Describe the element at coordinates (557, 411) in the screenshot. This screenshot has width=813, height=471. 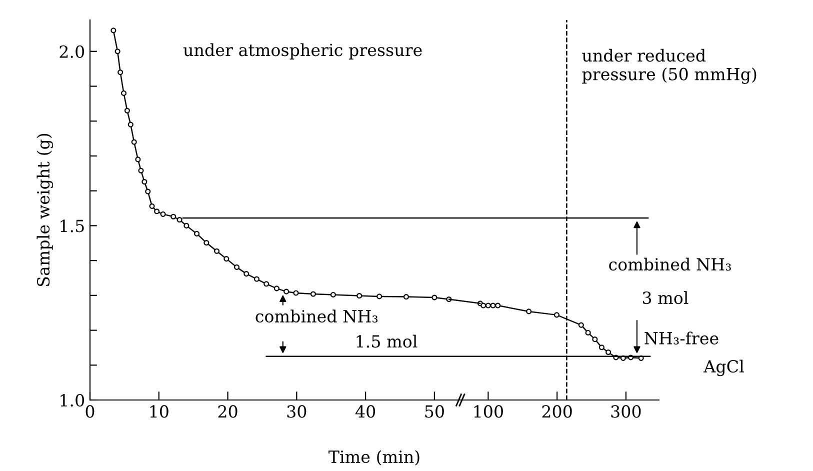
I see `x-tick-label: 200` at that location.